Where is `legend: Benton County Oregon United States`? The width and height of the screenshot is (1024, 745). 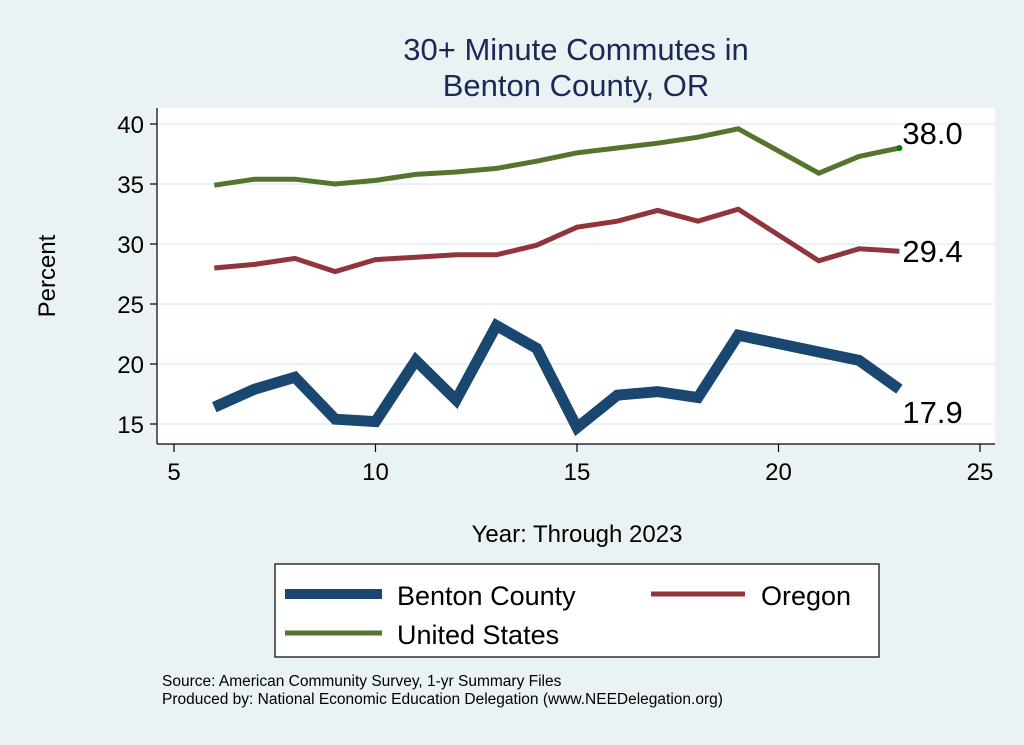 legend: Benton County Oregon United States is located at coordinates (577, 610).